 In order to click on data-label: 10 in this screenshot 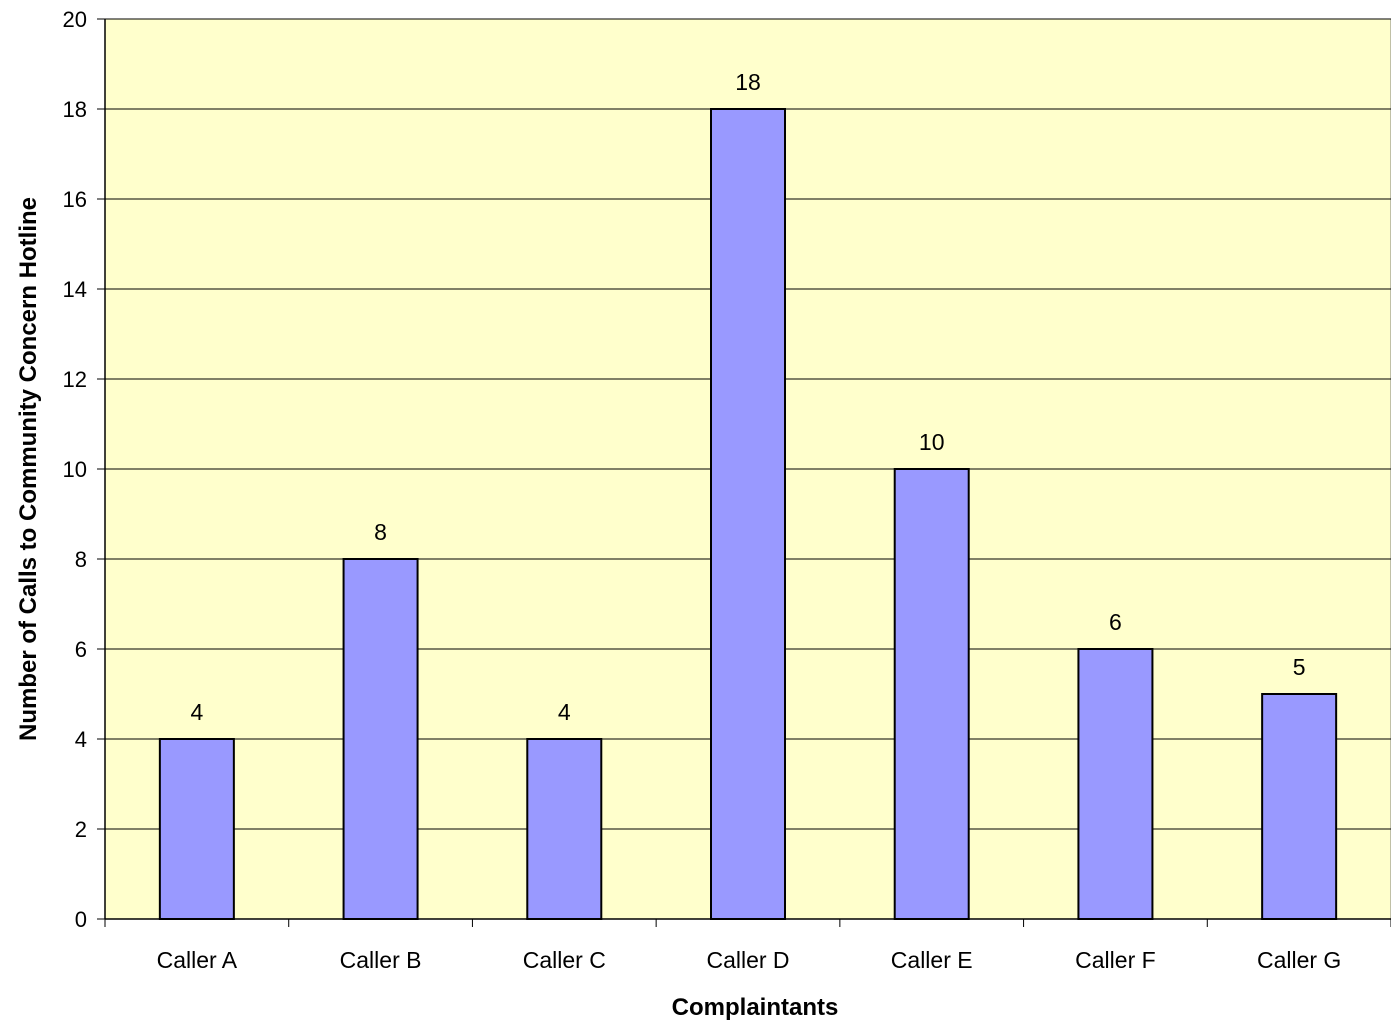, I will do `click(932, 442)`.